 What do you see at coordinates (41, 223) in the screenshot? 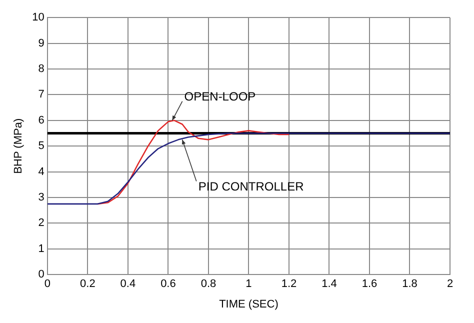
I see `y-tick-label: 2` at bounding box center [41, 223].